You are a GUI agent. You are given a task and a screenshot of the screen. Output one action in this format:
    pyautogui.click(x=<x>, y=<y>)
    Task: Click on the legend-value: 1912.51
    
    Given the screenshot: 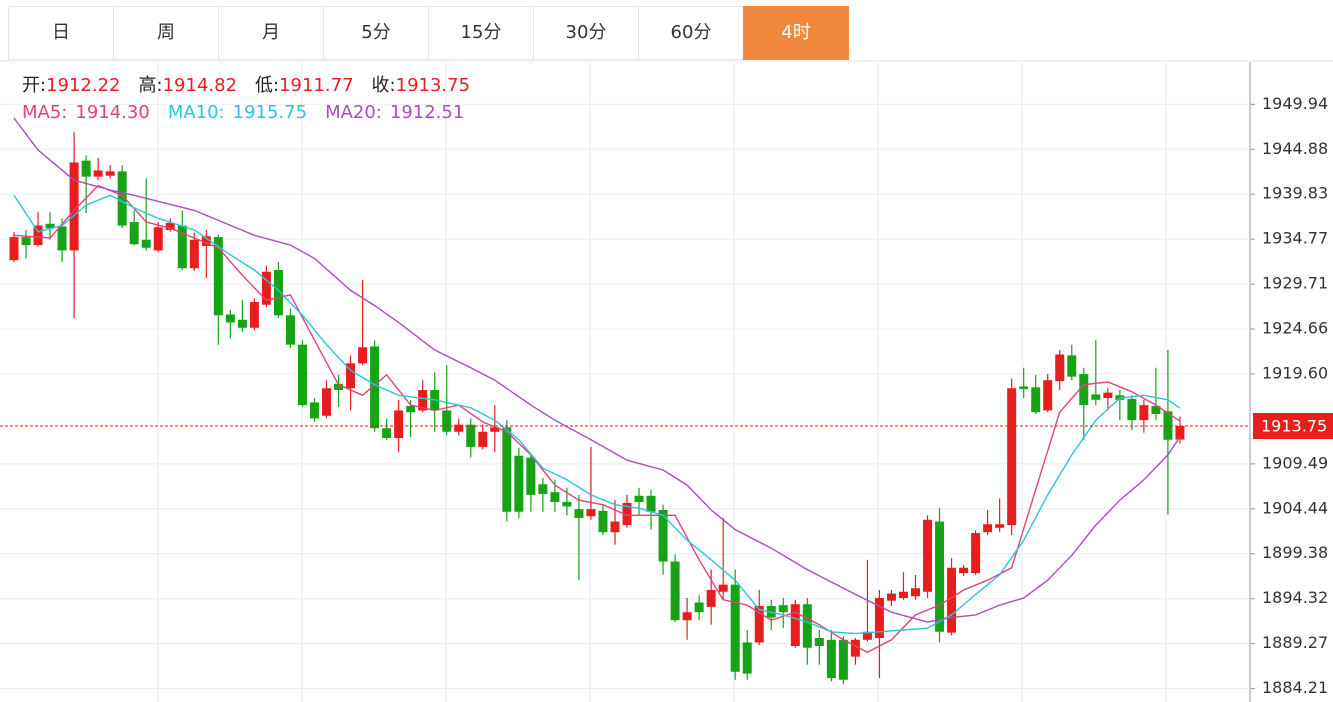 What is the action you would take?
    pyautogui.click(x=427, y=112)
    